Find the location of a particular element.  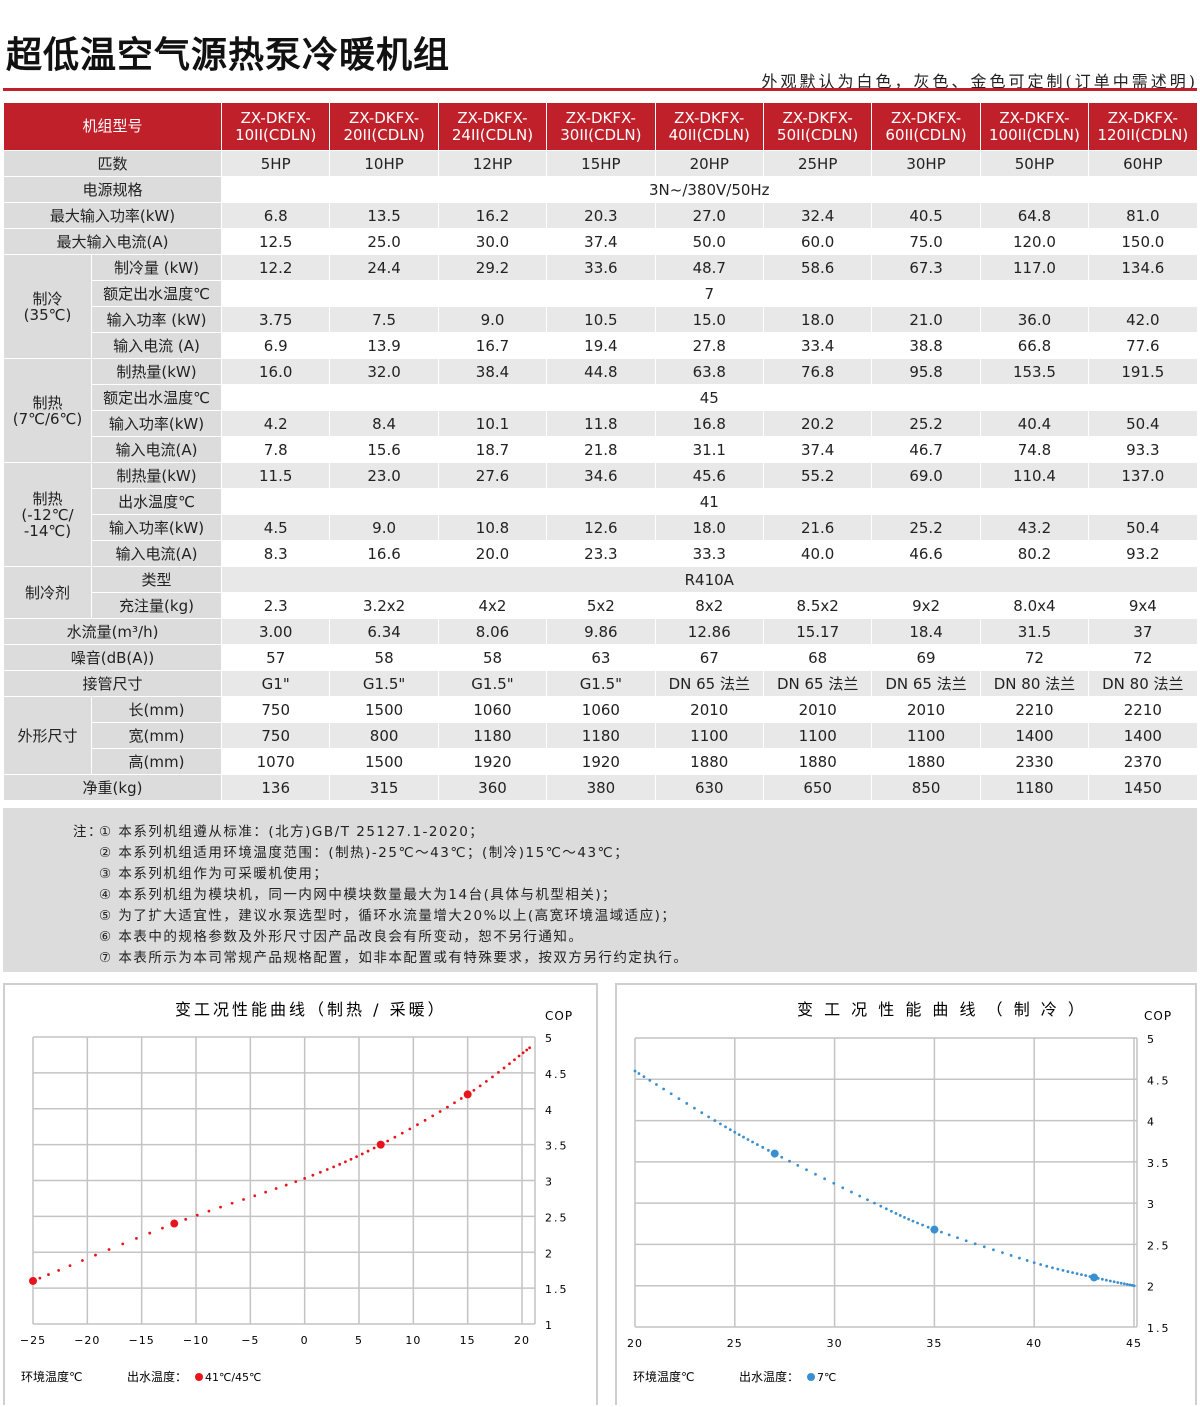

row-label: 额定出水温度℃ is located at coordinates (156, 293).